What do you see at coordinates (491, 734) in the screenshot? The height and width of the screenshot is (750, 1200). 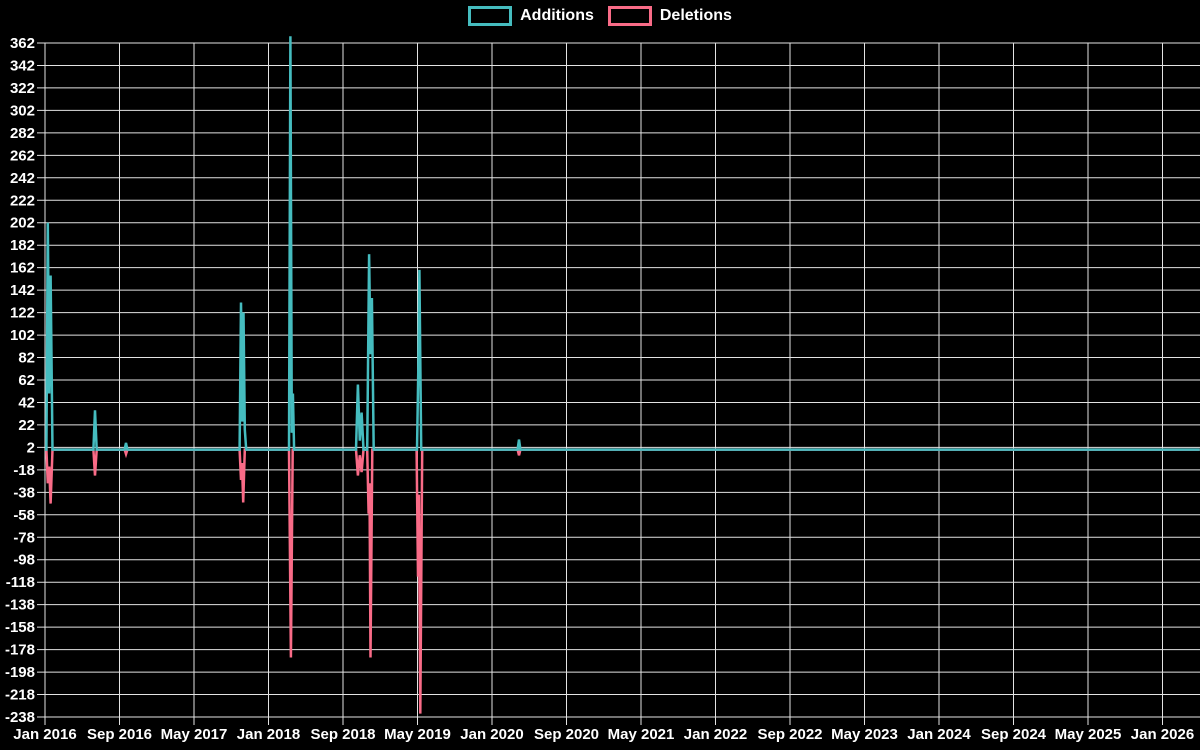 I see `x-tick-label: Jan 2020` at bounding box center [491, 734].